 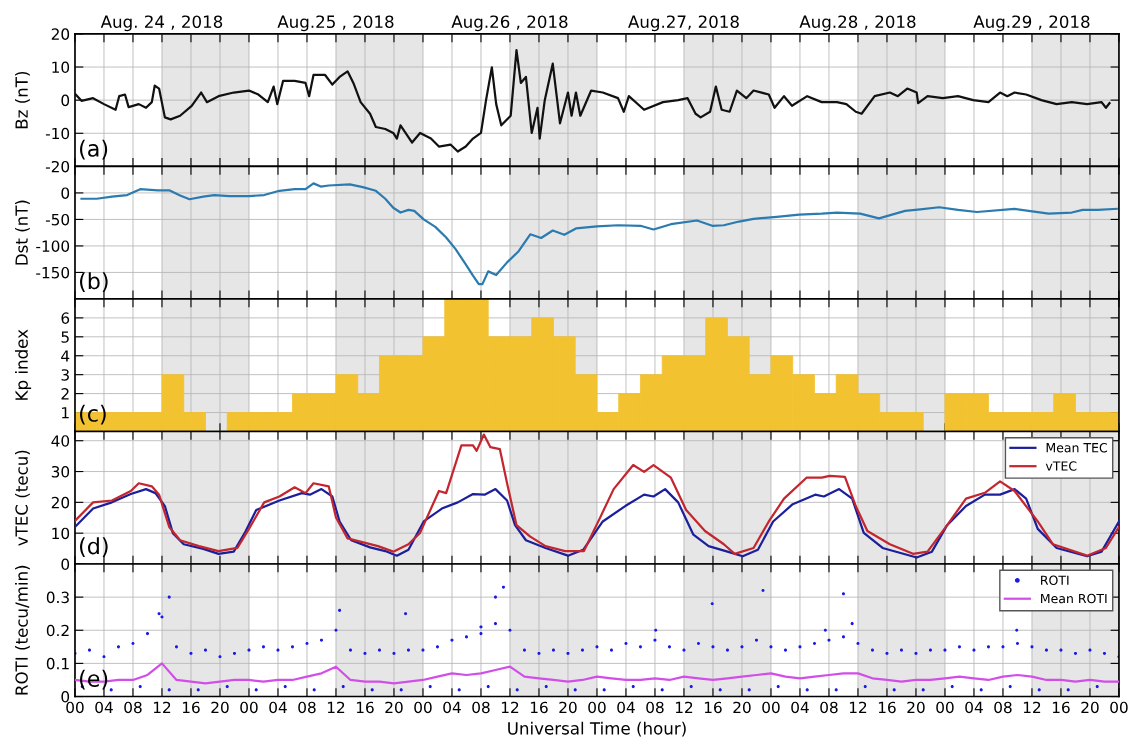 What do you see at coordinates (683, 23) in the screenshot?
I see `text: Aug.27, 2018` at bounding box center [683, 23].